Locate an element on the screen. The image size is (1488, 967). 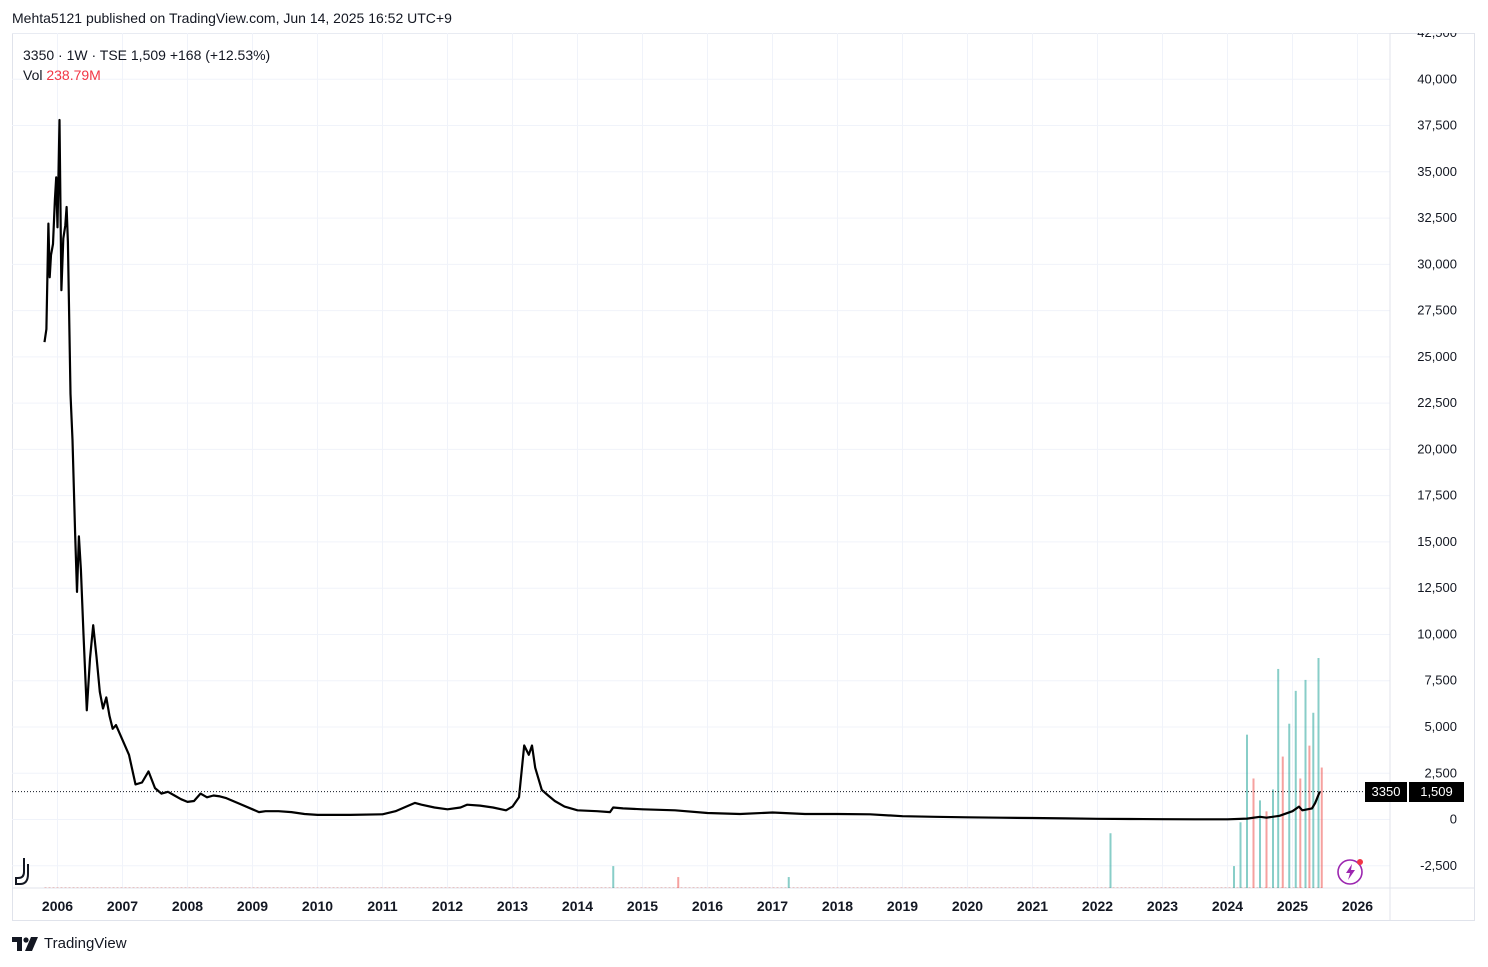
x-tick-label: 2009 is located at coordinates (252, 906).